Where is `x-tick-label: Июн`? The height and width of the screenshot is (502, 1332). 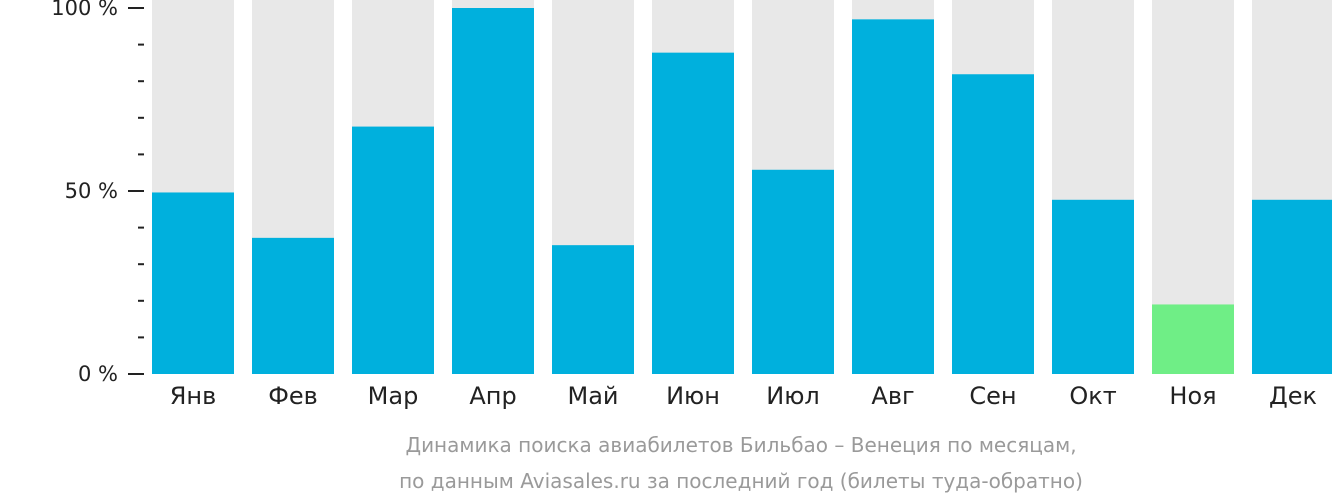 x-tick-label: Июн is located at coordinates (693, 396).